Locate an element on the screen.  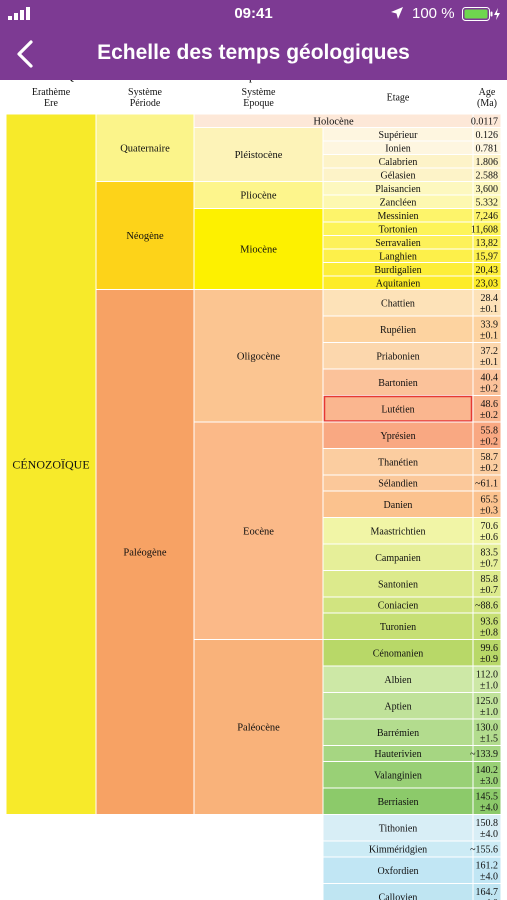
age-label-line: 23,03 is located at coordinates (487, 283).